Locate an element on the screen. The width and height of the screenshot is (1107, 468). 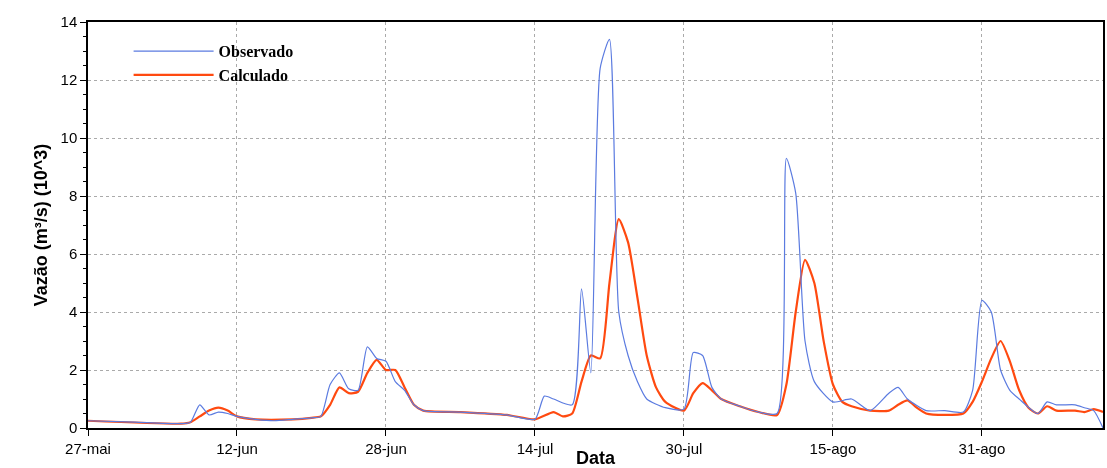
y-tick-label: 0 is located at coordinates (73, 428).